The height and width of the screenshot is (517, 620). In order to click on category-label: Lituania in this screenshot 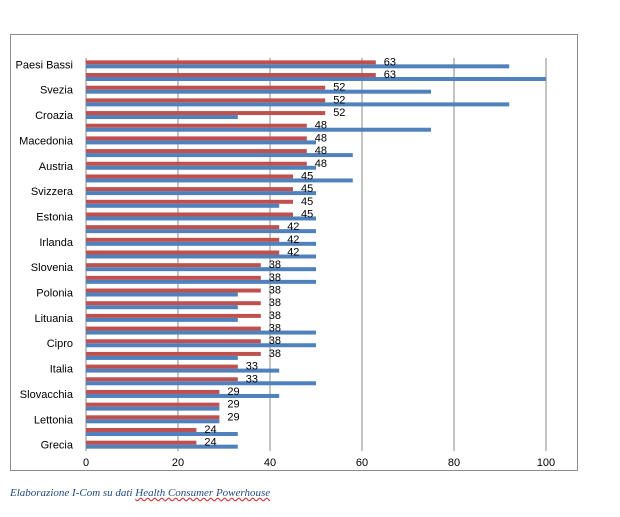, I will do `click(53, 319)`.